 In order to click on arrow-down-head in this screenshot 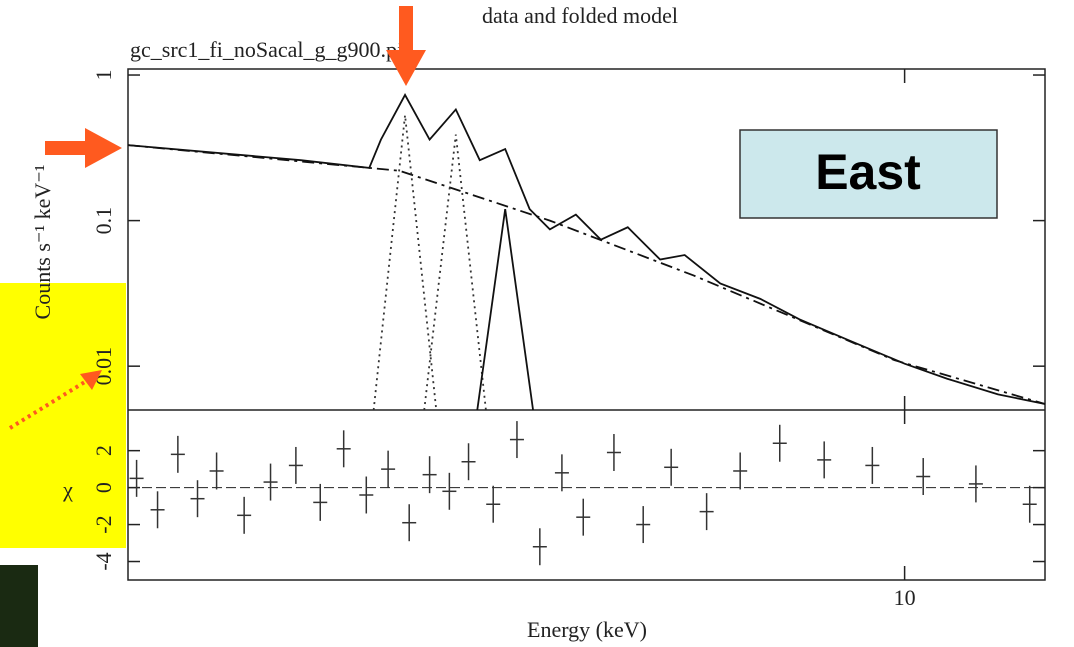, I will do `click(406, 68)`.